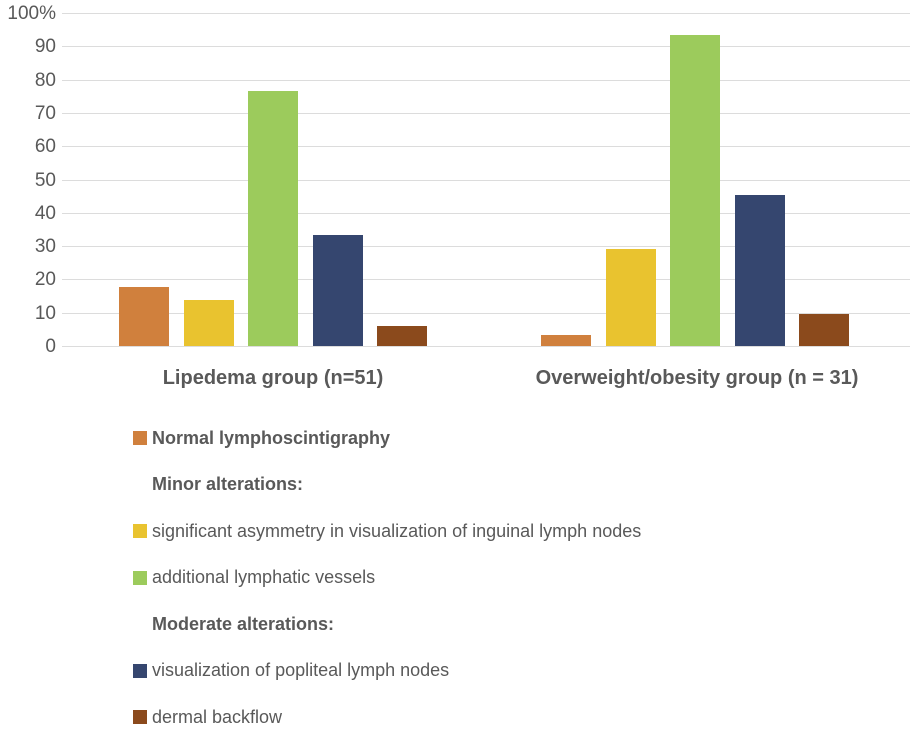  Describe the element at coordinates (759, 270) in the screenshot. I see `bar-group2-series4` at that location.